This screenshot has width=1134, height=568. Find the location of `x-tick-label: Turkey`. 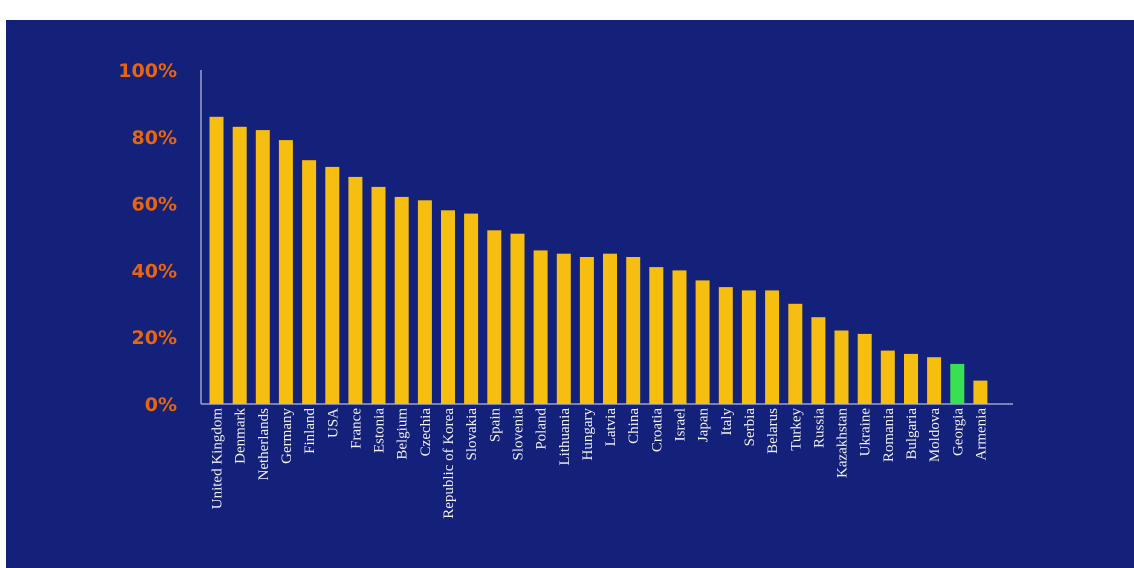

x-tick-label: Turkey is located at coordinates (796, 429).